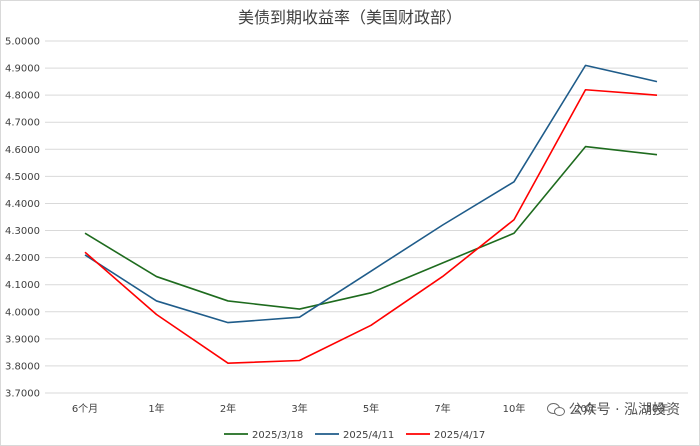 The height and width of the screenshot is (446, 700). I want to click on legend-label: 2025/4/11, so click(368, 435).